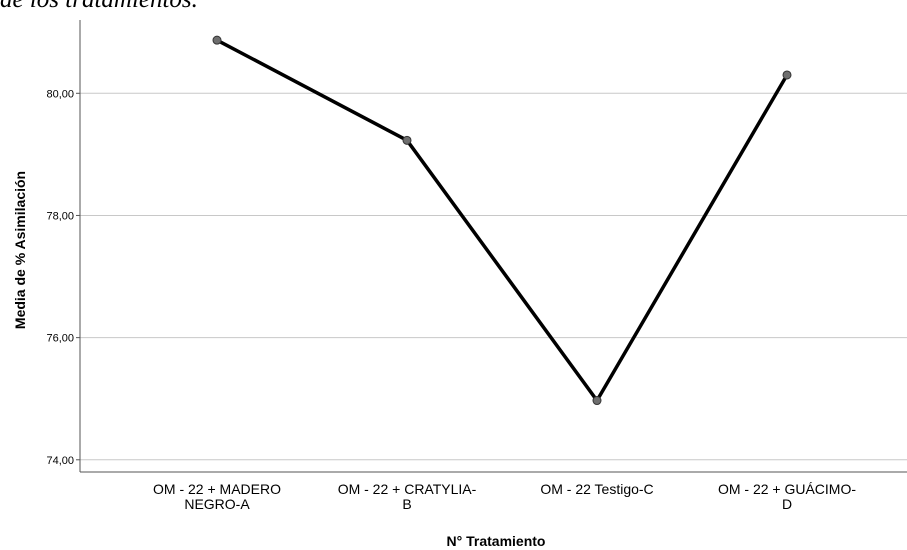 The width and height of the screenshot is (907, 550). I want to click on y-tick-label: 74,00, so click(60, 461).